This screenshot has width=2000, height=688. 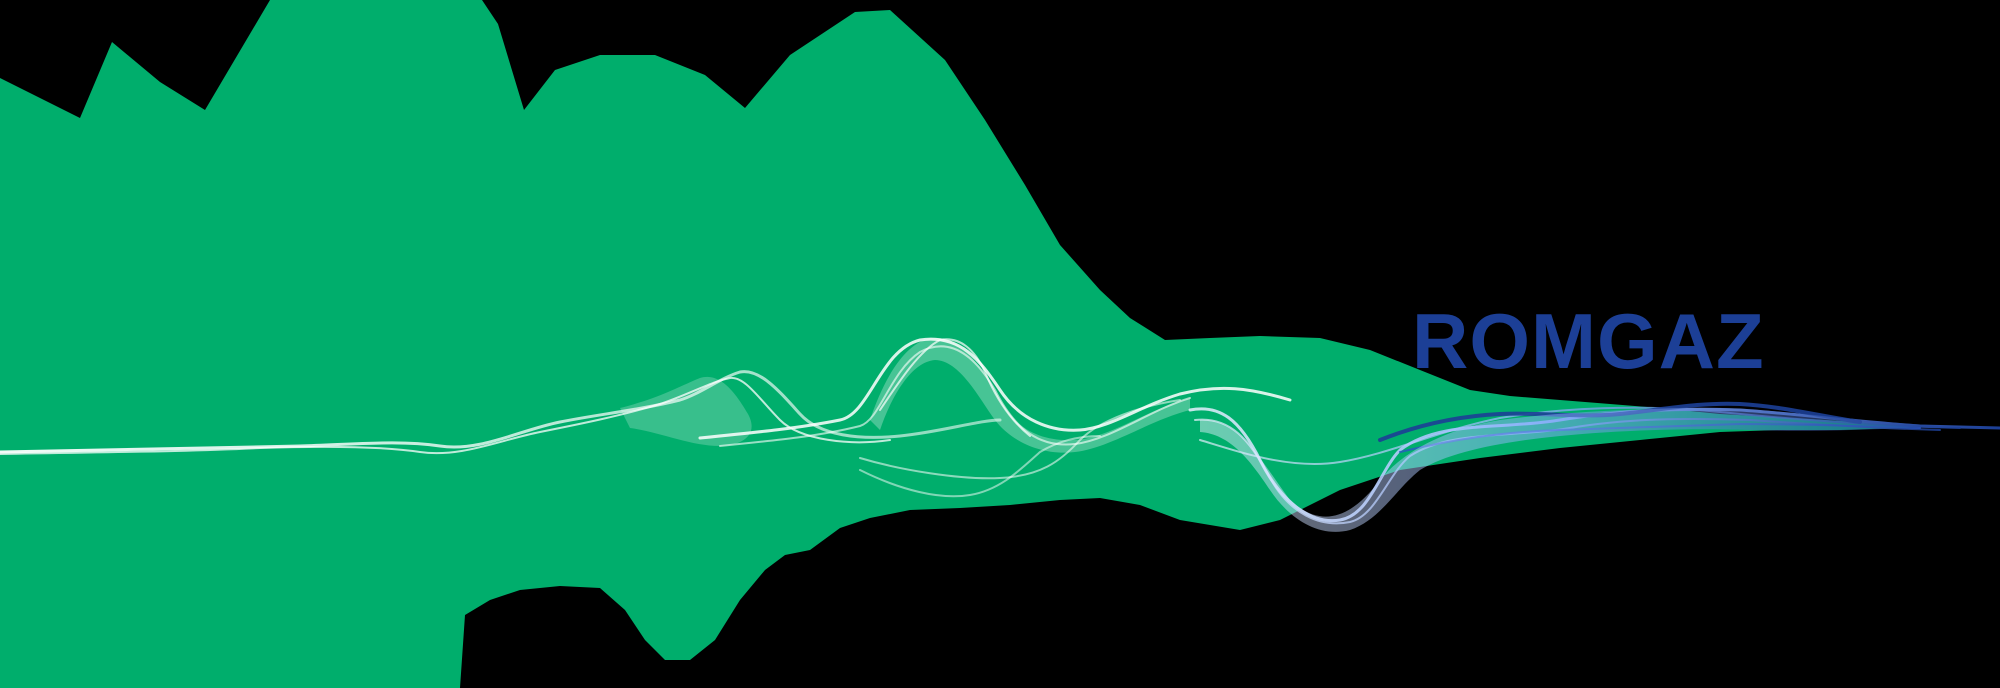 What do you see at coordinates (686, 411) in the screenshot?
I see `white-wave-fill-left` at bounding box center [686, 411].